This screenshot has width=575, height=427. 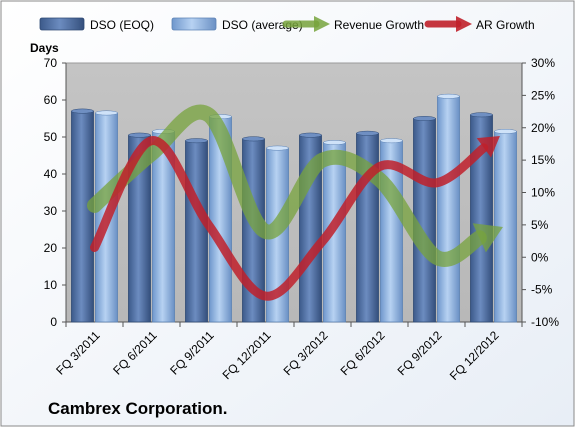 I want to click on bar-dso-average, so click(x=448, y=209).